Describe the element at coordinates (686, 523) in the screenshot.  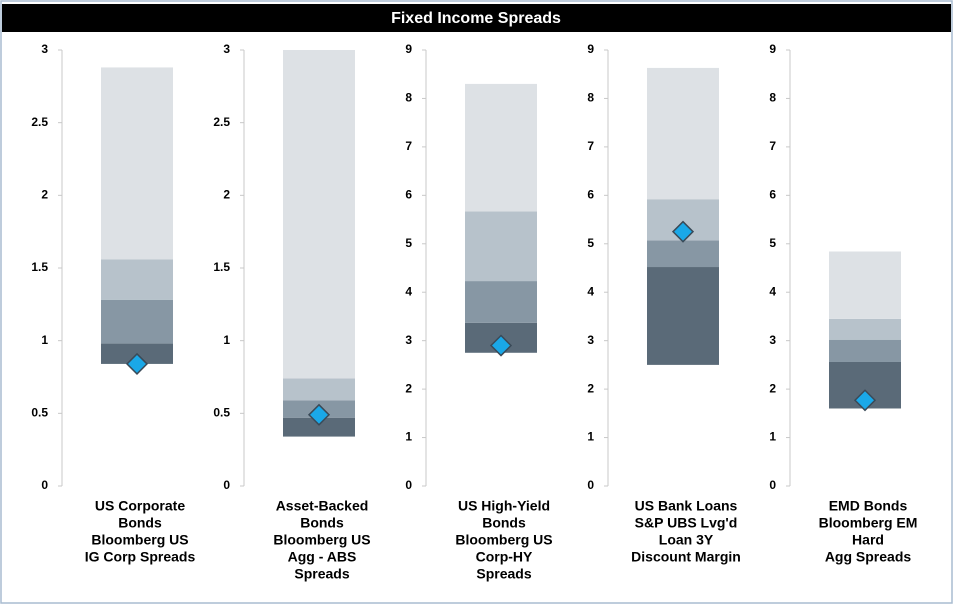
I see `panel-label: S&P UBS Lvg'd` at that location.